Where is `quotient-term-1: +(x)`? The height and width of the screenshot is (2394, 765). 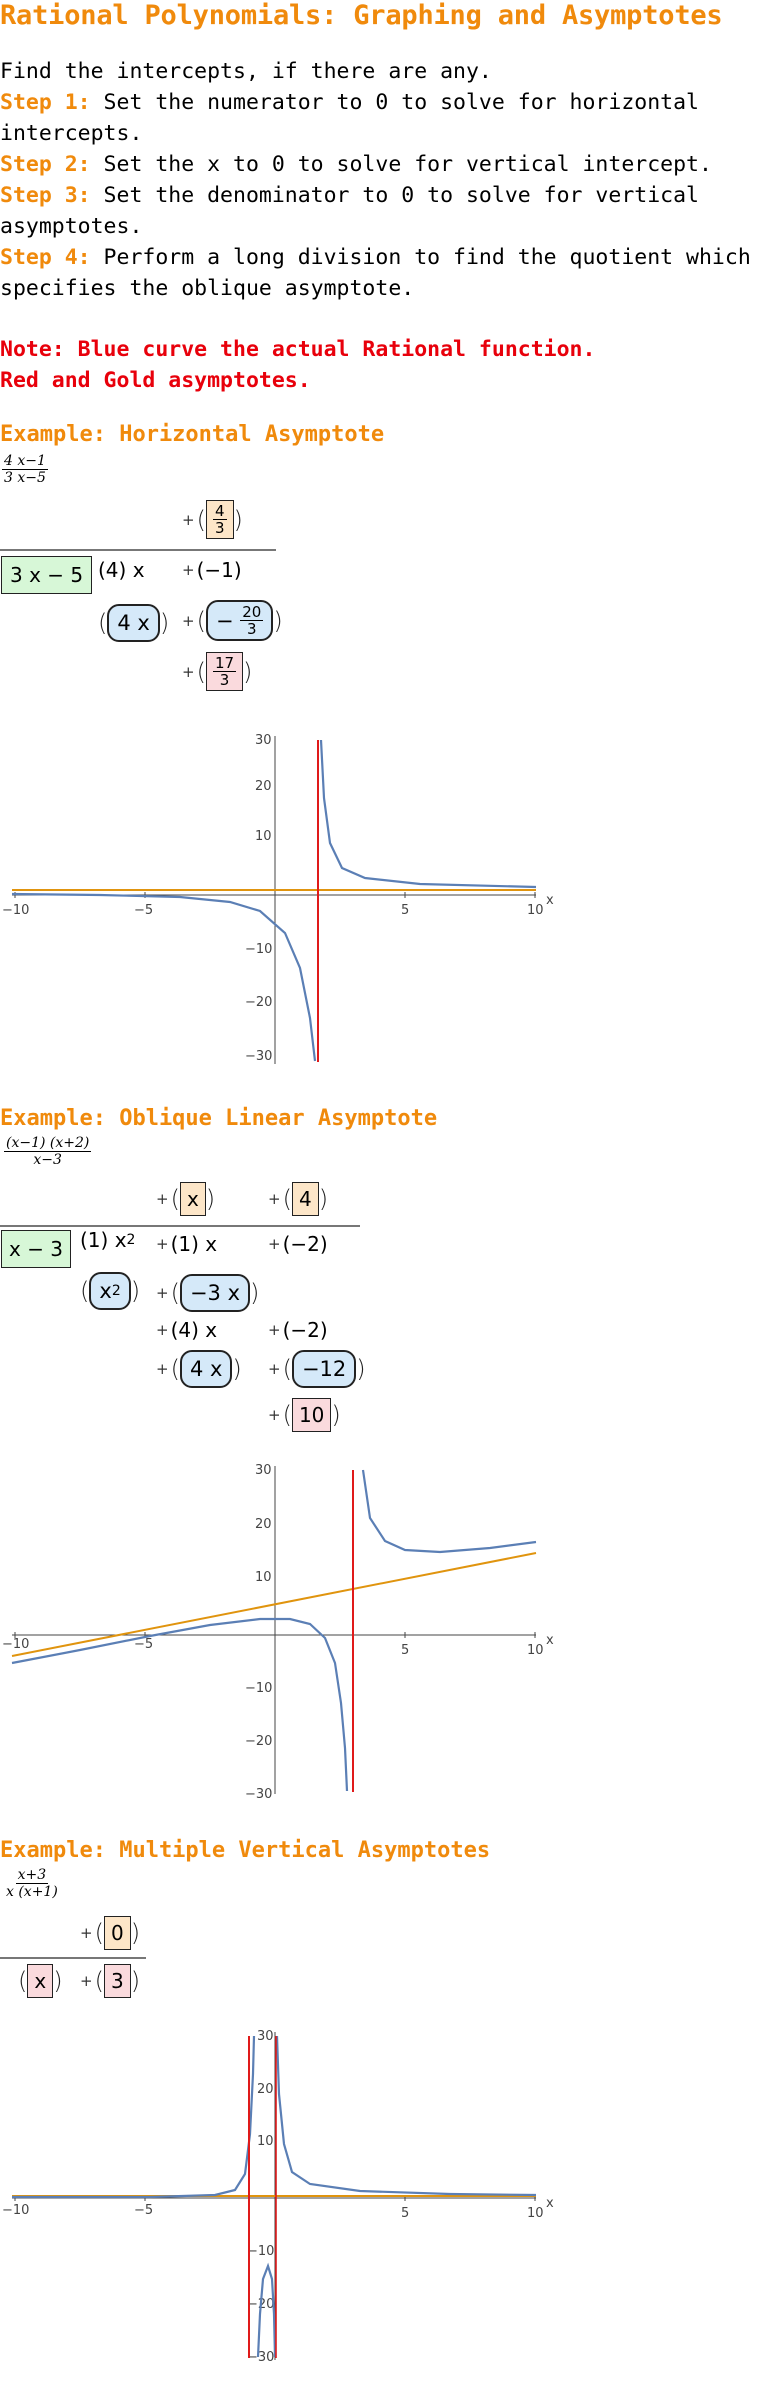
quotient-term-1: +(x) is located at coordinates (185, 1199).